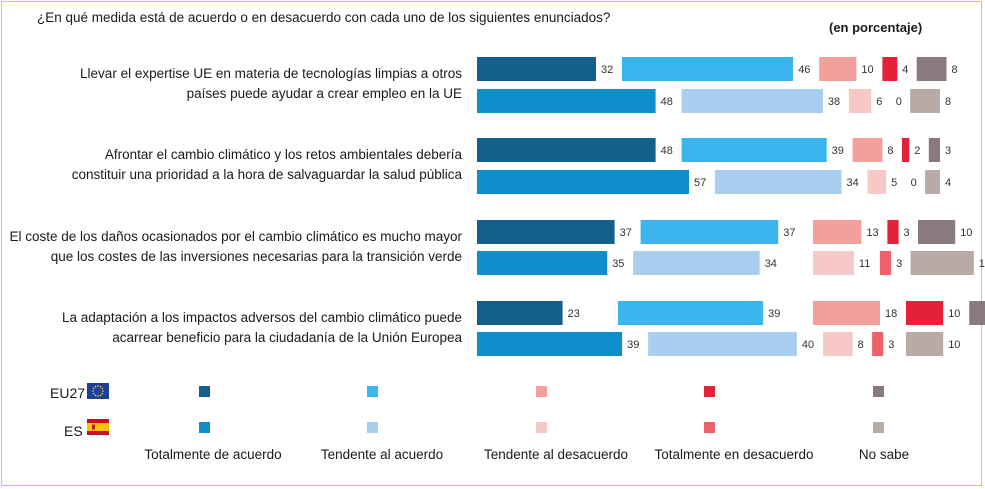  I want to click on totalmente-de-acuerdo-es-bar-4-label: 39, so click(633, 345).